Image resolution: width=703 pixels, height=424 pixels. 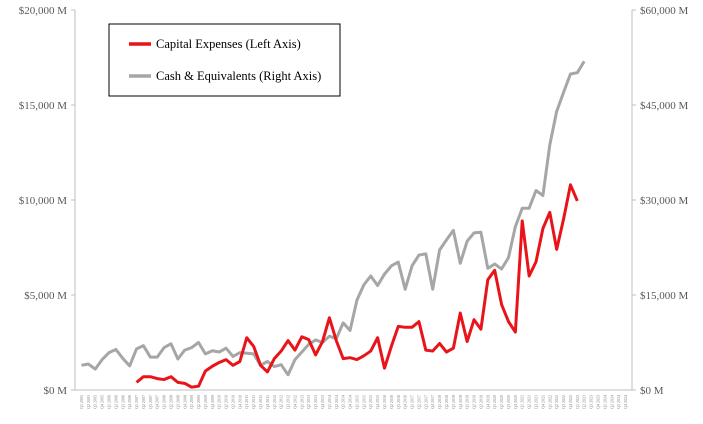 I want to click on left-axis-ticks: $0 M $5,000 M $10,000 M $15,000 M $20,000 M, so click(x=47, y=201).